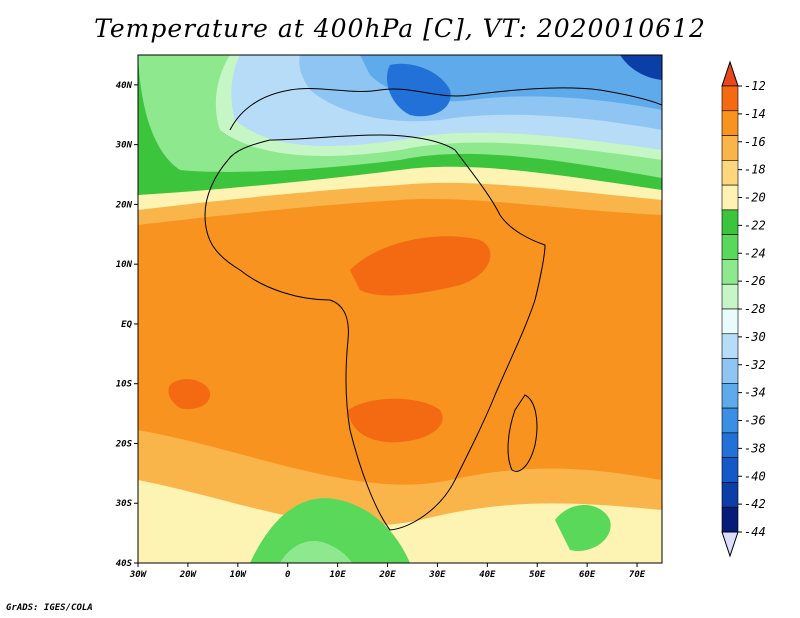 The height and width of the screenshot is (618, 800). I want to click on colorbar-label: -32, so click(755, 365).